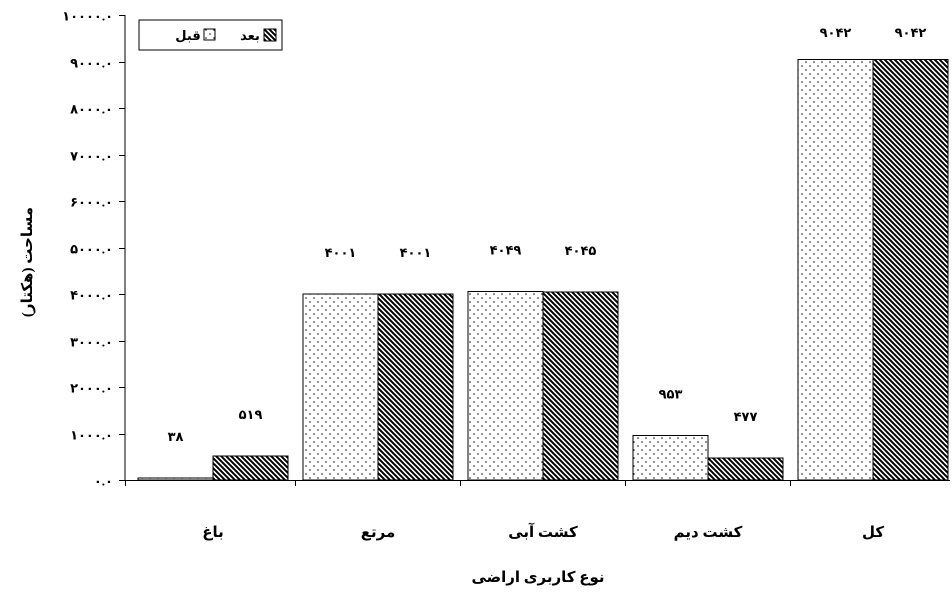 The width and height of the screenshot is (952, 605). I want to click on data-label-before: ۳۸, so click(176, 436).